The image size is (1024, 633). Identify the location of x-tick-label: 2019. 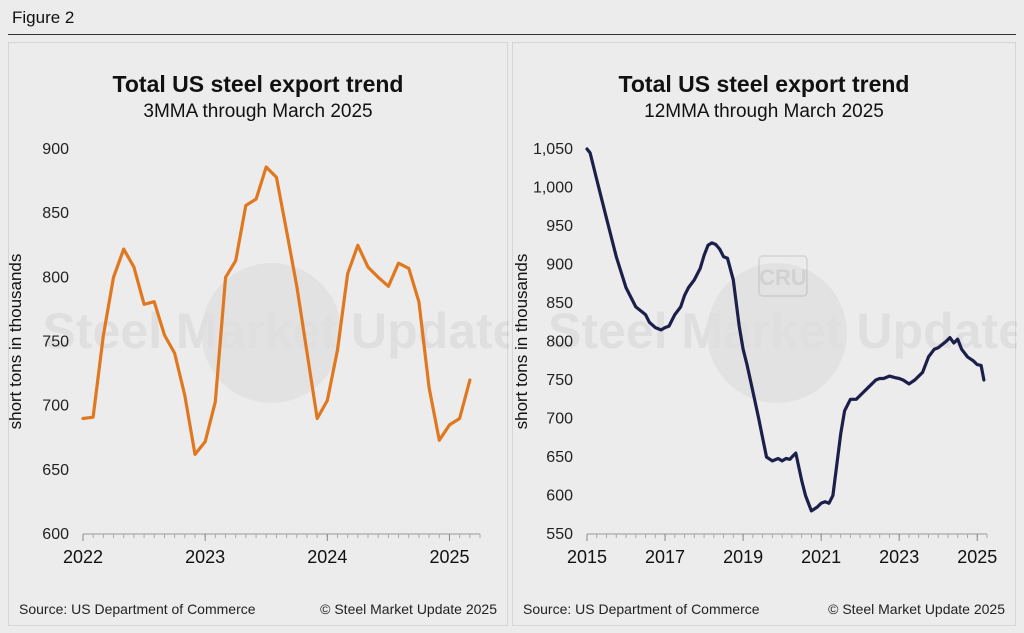
(743, 557).